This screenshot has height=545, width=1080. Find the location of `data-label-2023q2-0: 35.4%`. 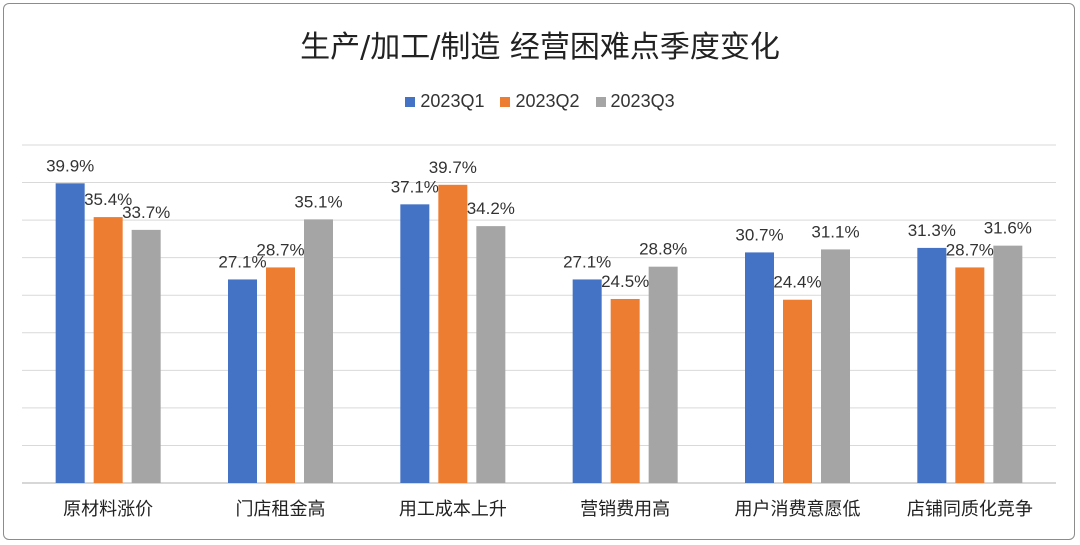

data-label-2023q2-0: 35.4% is located at coordinates (108, 199).